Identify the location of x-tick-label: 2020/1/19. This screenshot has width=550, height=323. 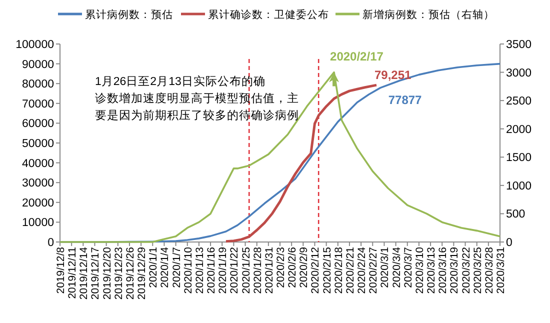
(223, 270).